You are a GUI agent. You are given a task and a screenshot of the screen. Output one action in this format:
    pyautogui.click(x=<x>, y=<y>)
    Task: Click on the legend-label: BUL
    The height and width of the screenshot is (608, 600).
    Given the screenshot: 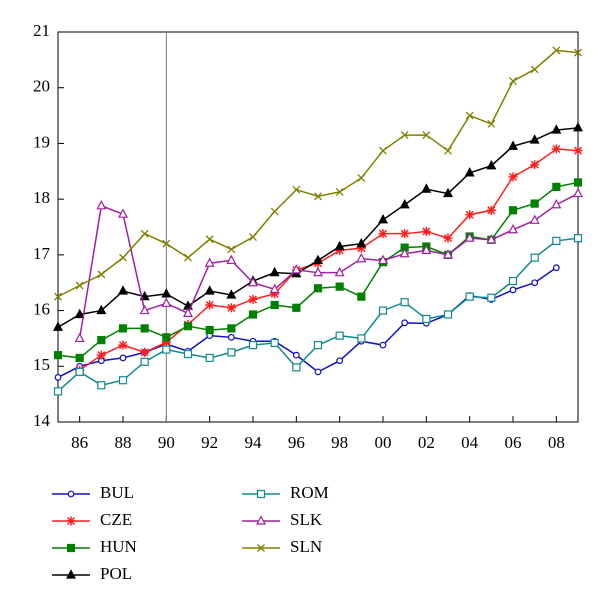 What is the action you would take?
    pyautogui.click(x=117, y=492)
    